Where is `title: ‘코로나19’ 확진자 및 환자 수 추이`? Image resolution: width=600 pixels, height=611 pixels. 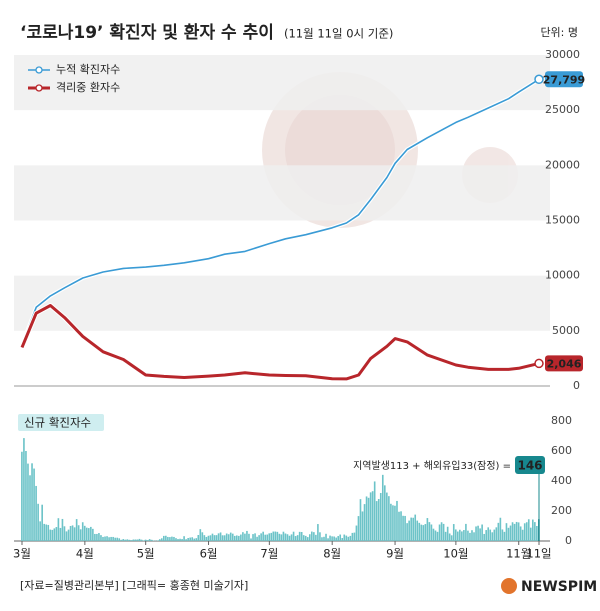 title: ‘코로나19’ 확진자 및 환자 수 추이 is located at coordinates (147, 33).